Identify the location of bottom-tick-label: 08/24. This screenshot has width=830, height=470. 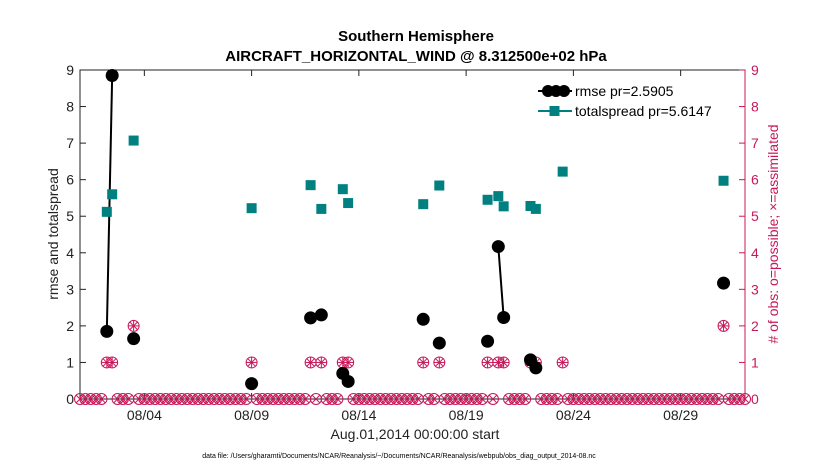
(573, 415).